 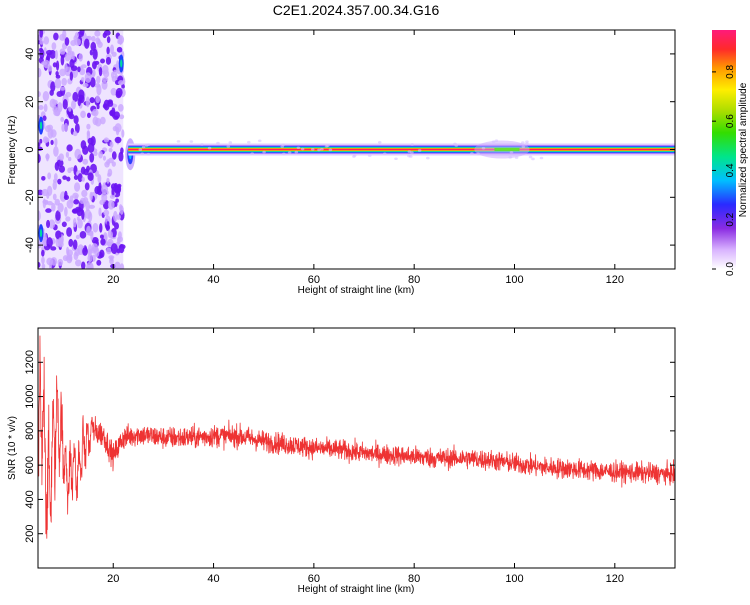 What do you see at coordinates (743, 149) in the screenshot?
I see `colorbar-label: Normalized spectral amplitude` at bounding box center [743, 149].